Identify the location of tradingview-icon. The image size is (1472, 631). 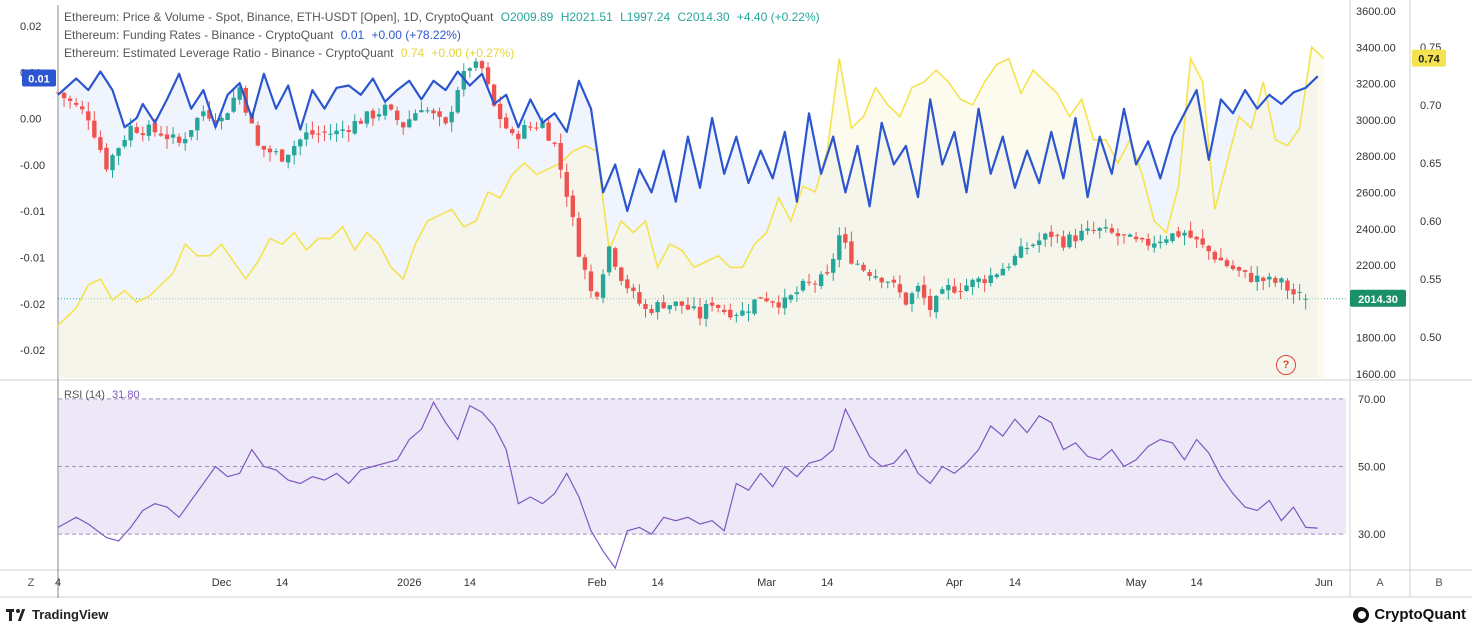
(17, 614).